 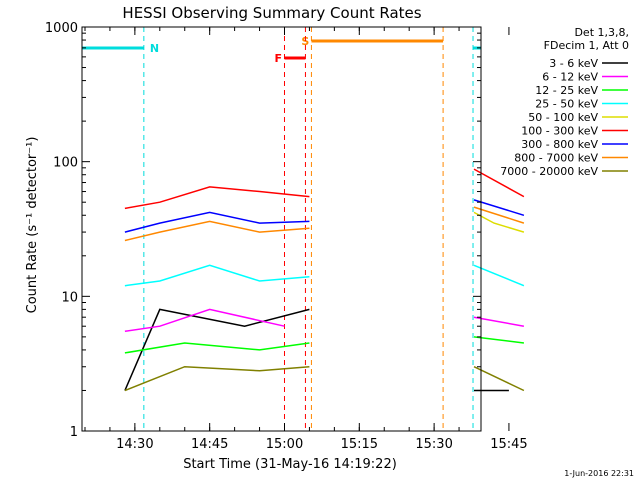 What do you see at coordinates (154, 48) in the screenshot?
I see `flag-label: N` at bounding box center [154, 48].